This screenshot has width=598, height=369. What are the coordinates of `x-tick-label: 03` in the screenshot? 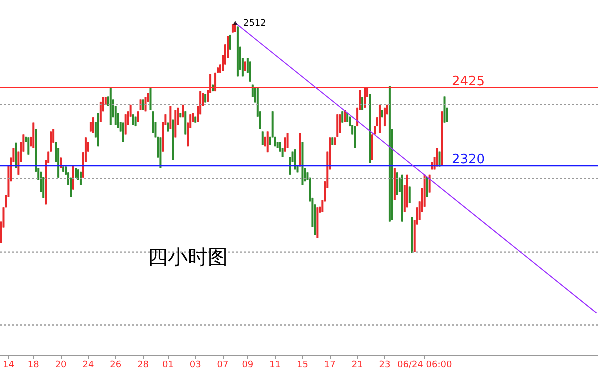 It's located at (196, 364).